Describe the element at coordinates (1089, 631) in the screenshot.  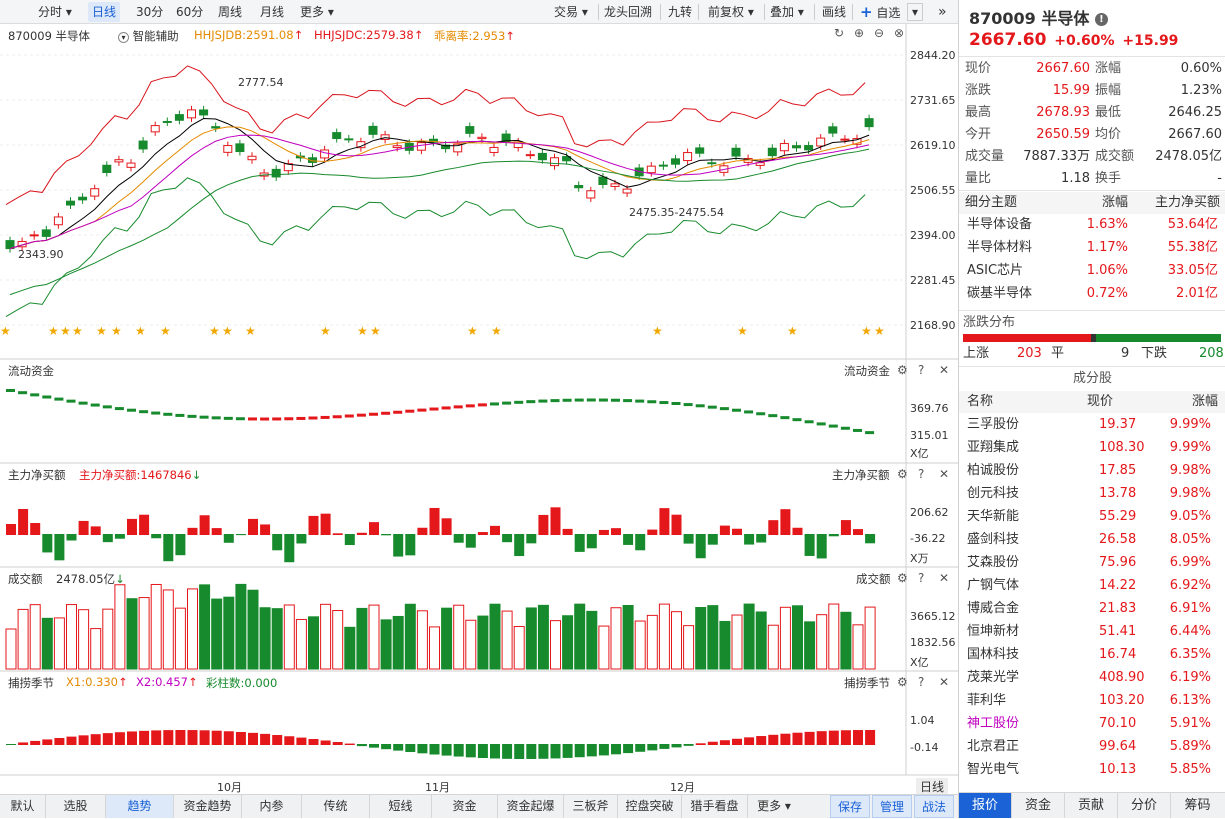
I see `component-row: 恒坤新材 51.41 6.44%` at that location.